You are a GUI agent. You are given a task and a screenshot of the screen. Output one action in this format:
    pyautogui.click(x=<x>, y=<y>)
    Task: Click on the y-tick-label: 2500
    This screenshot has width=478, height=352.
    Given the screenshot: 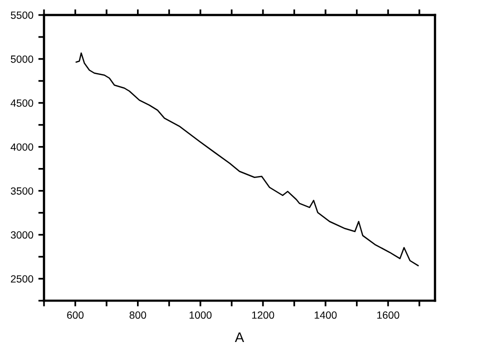 What is the action you would take?
    pyautogui.click(x=22, y=279)
    